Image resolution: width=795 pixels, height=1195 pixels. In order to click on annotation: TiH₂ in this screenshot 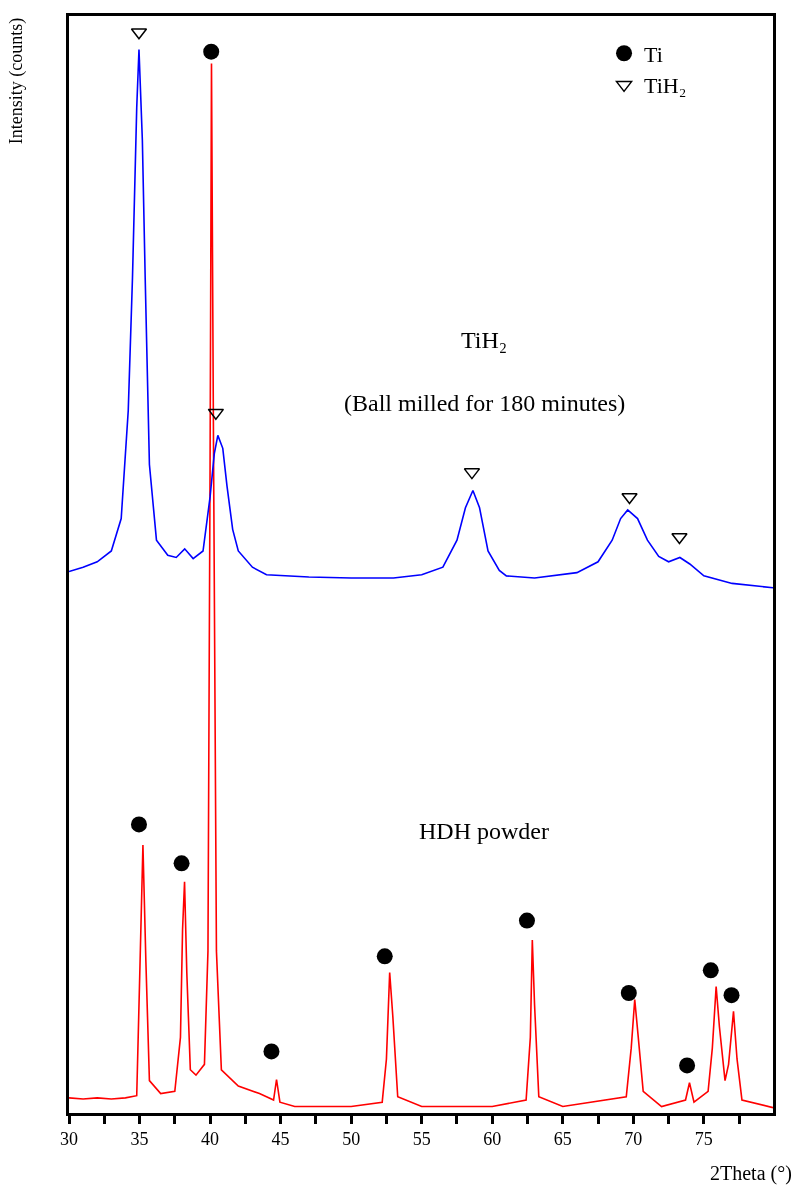, I will do `click(484, 340)`.